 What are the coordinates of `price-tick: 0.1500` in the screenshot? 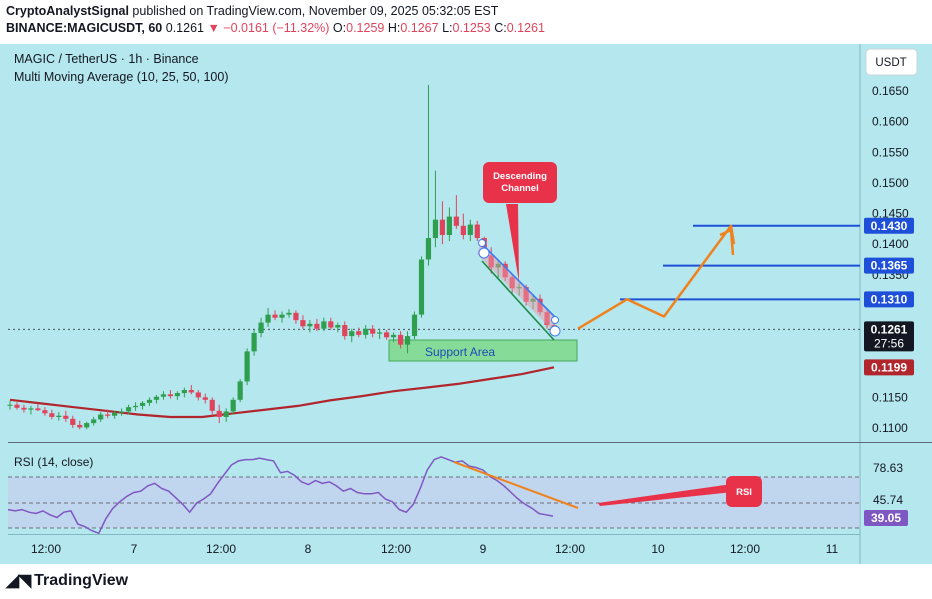 It's located at (890, 183).